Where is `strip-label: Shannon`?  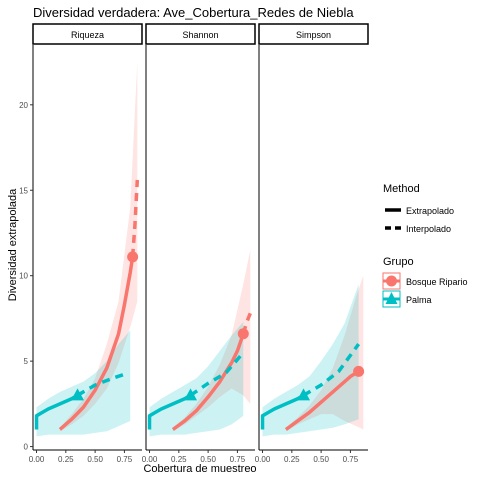 strip-label: Shannon is located at coordinates (200, 35).